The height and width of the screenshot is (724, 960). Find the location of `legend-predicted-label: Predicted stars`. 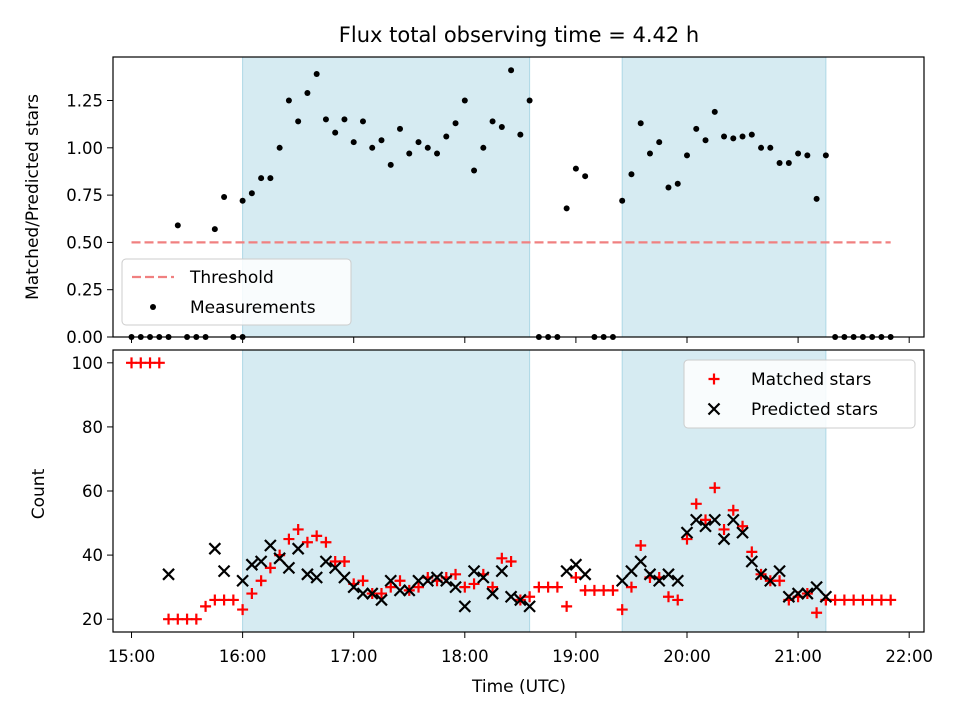

legend-predicted-label: Predicted stars is located at coordinates (814, 410).